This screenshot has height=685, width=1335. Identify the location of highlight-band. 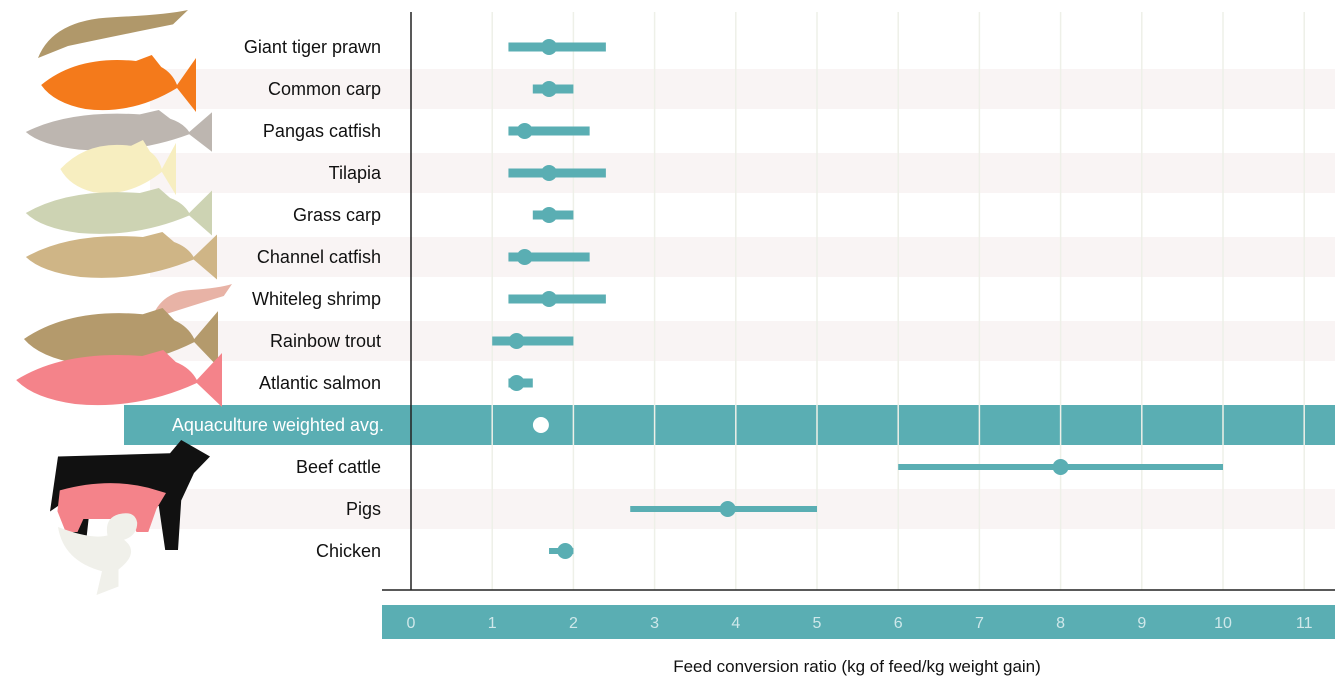
(729, 425).